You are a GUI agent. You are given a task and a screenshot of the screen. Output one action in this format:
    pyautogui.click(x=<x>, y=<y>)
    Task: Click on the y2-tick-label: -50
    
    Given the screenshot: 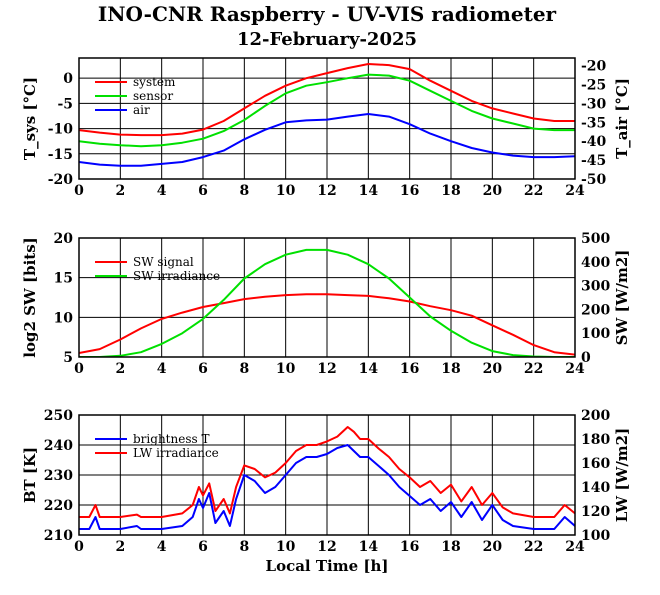 What is the action you would take?
    pyautogui.click(x=594, y=180)
    